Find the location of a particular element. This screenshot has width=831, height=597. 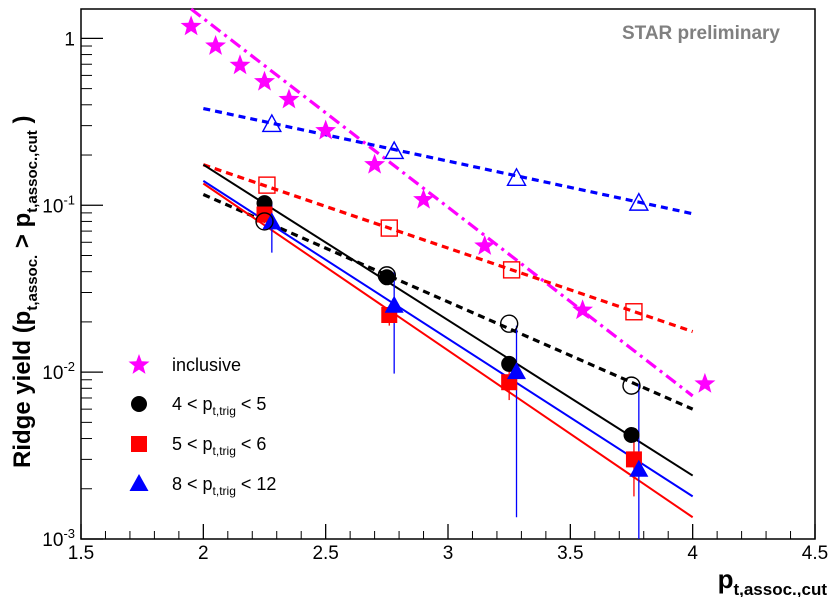

legend-label-post: < 6 is located at coordinates (251, 444).